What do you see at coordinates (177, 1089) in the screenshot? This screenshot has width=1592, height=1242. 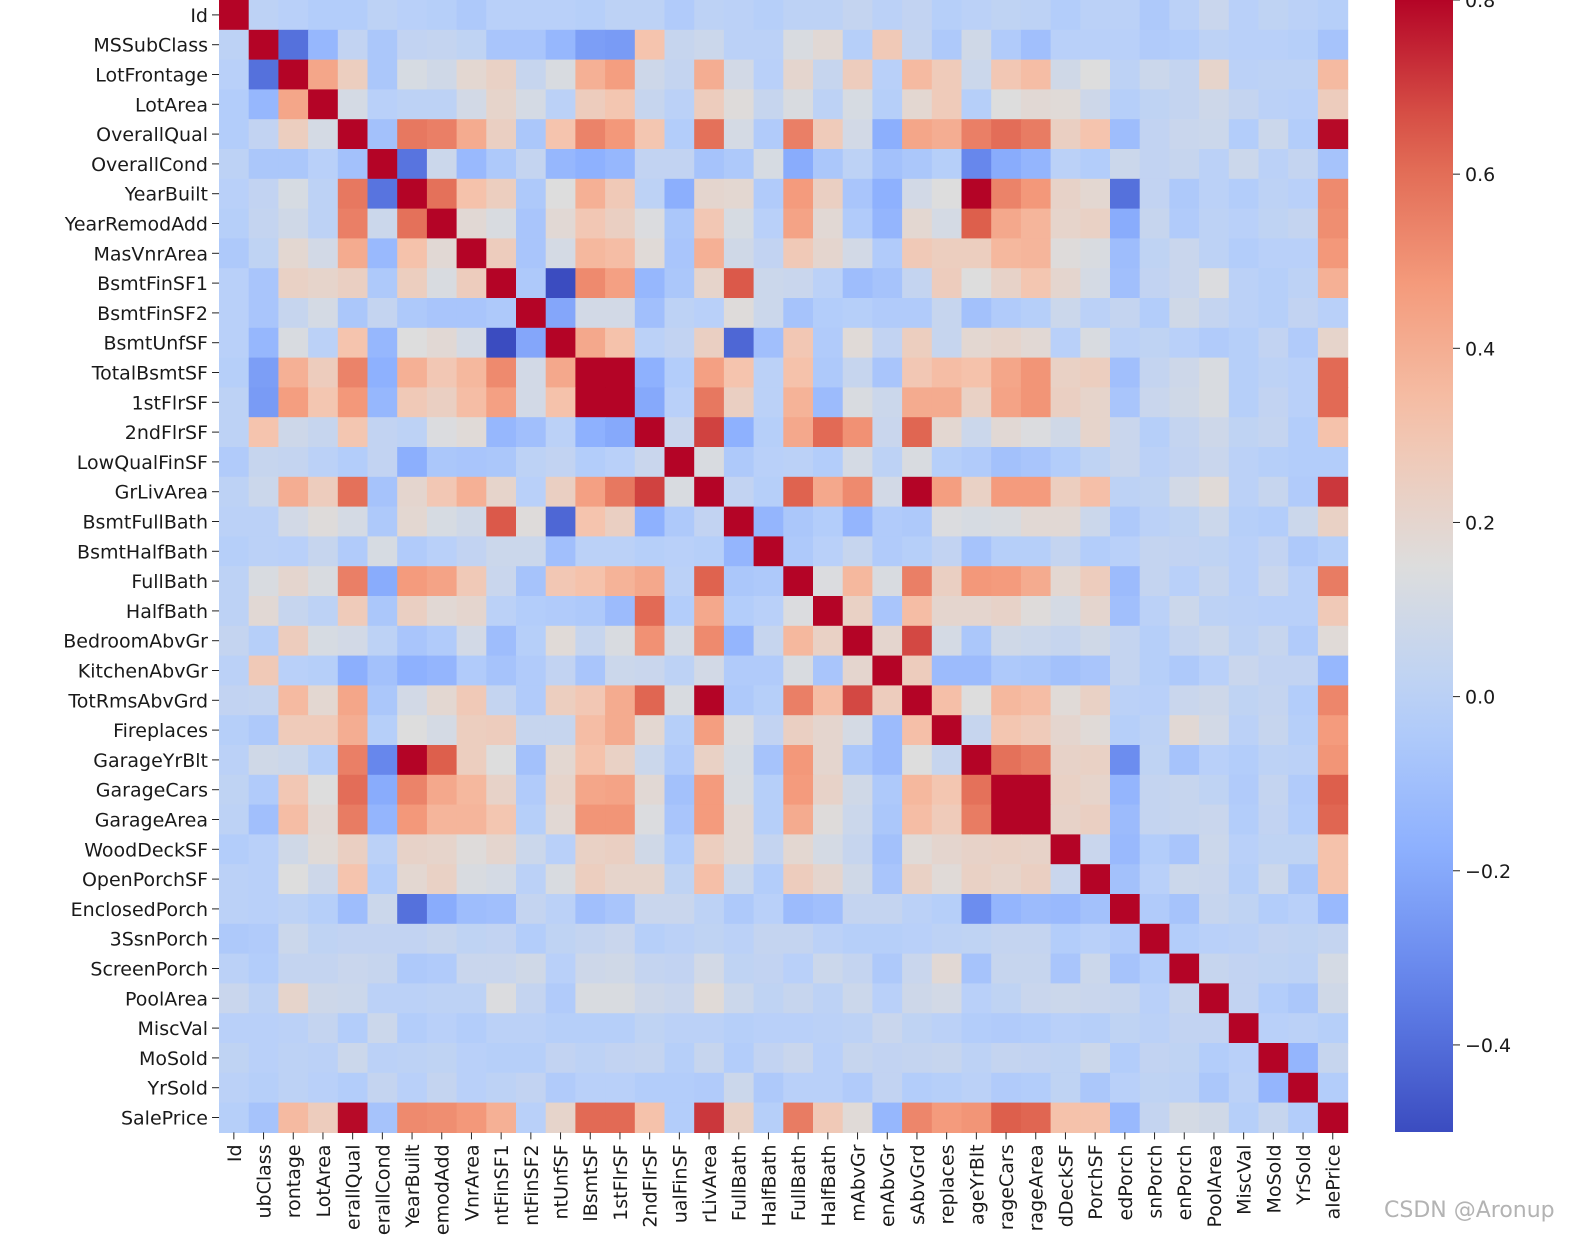 I see `y-tick-label: YrSold` at bounding box center [177, 1089].